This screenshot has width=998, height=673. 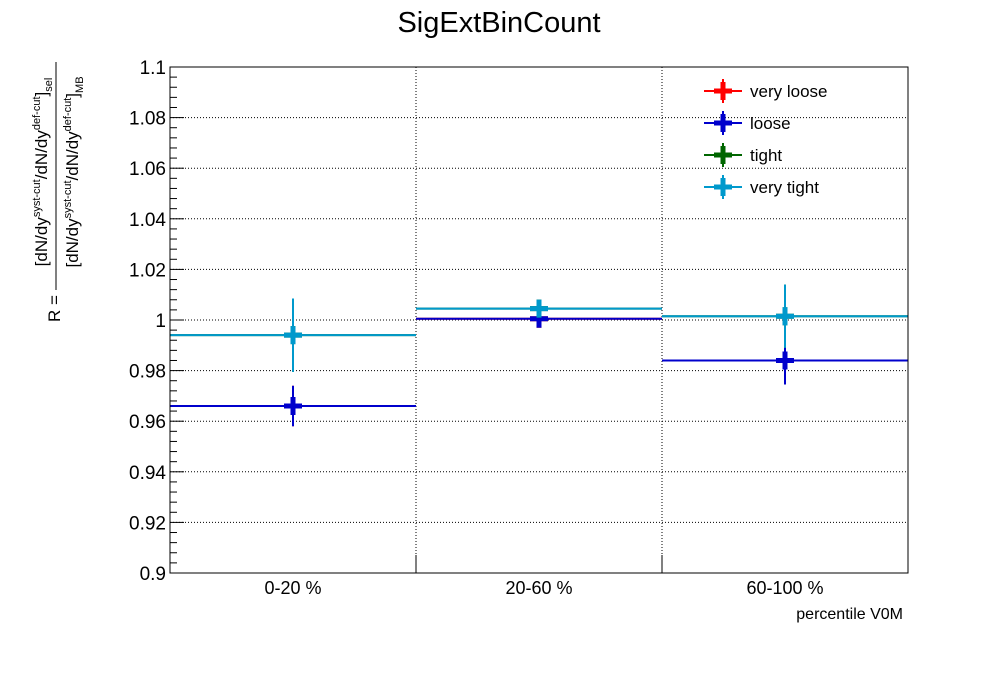 What do you see at coordinates (72, 156) in the screenshot?
I see `y-label-denominator-part: /dN/dy` at bounding box center [72, 156].